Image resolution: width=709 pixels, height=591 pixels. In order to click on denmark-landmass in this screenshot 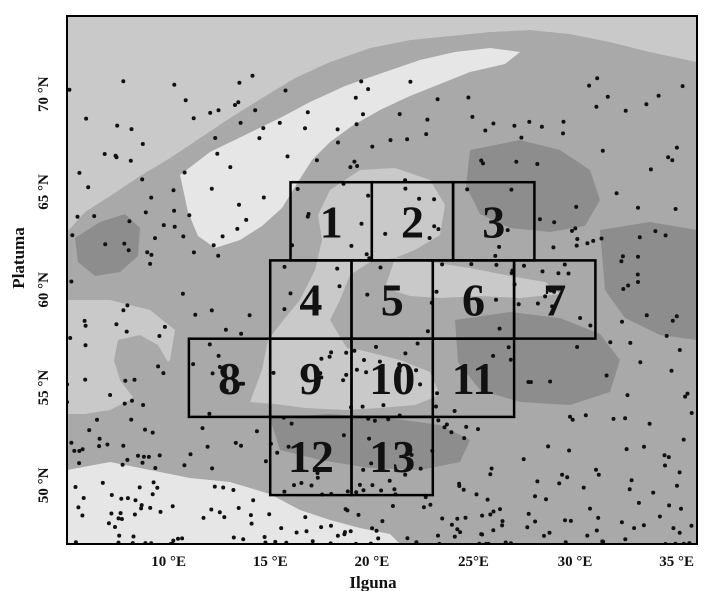, I will do `click(144, 368)`.